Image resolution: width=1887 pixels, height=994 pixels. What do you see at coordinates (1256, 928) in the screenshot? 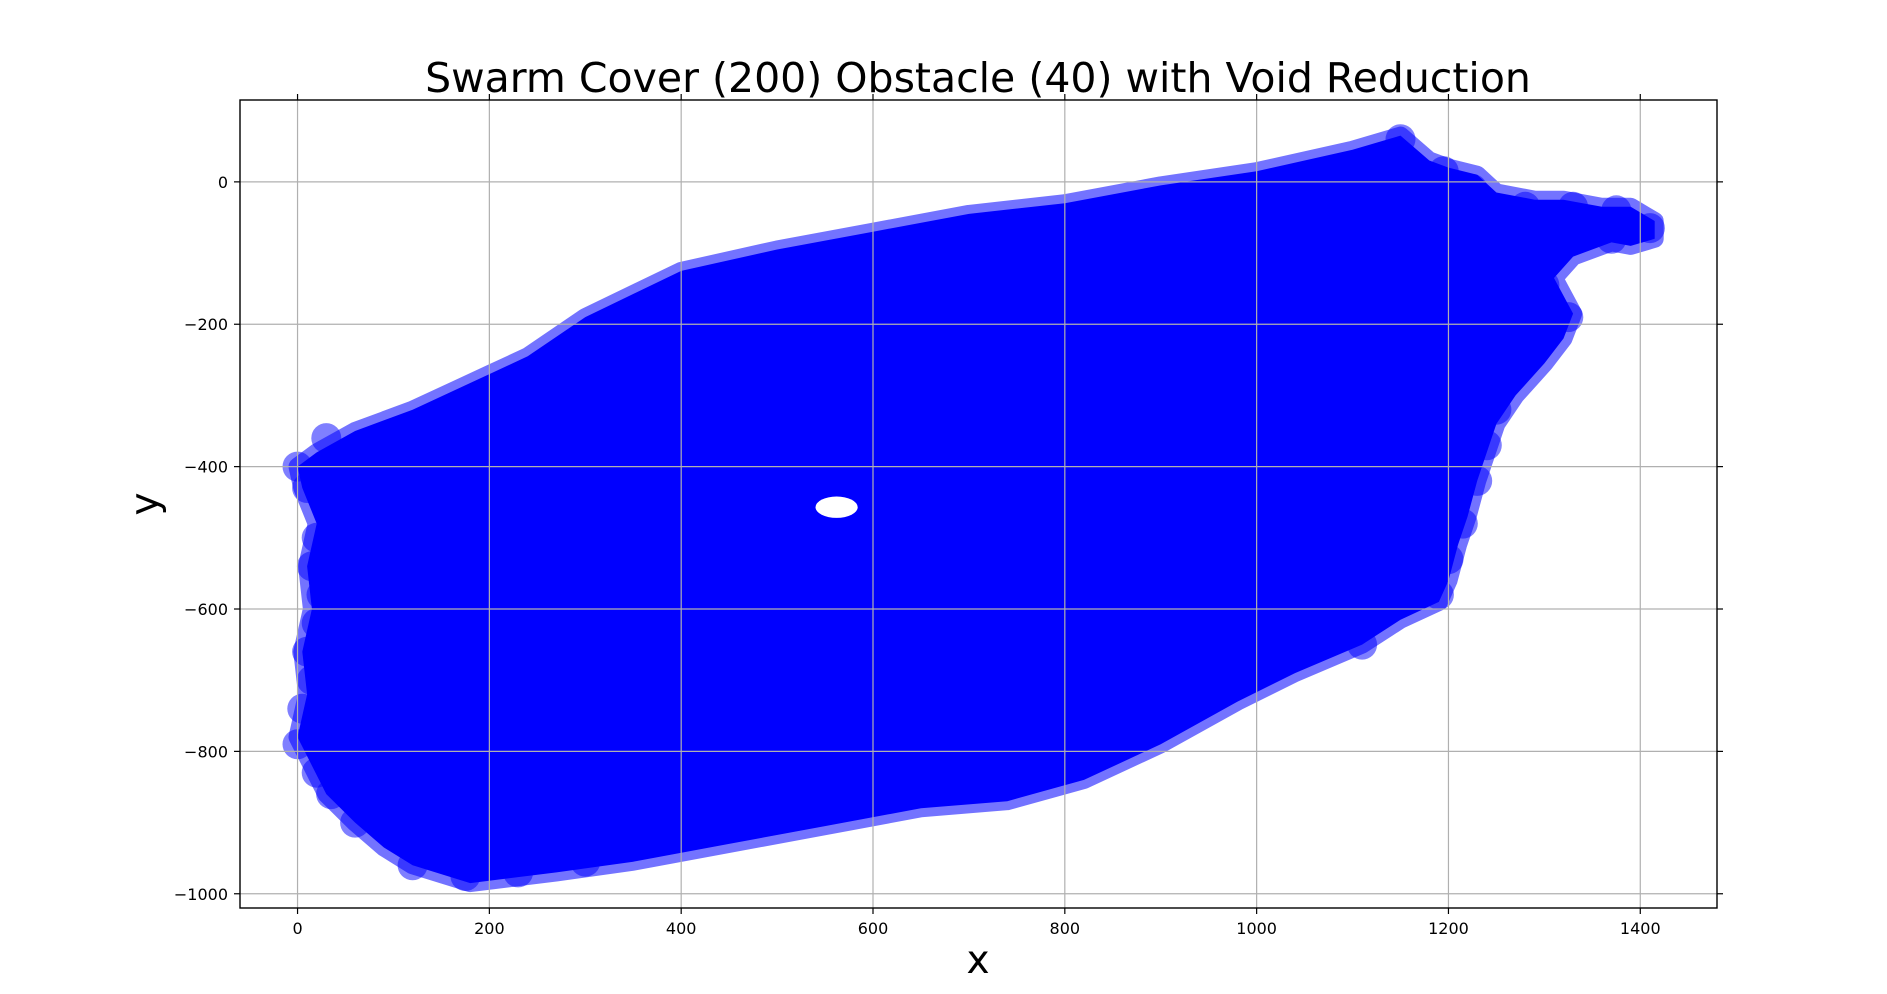
I see `x-tick-label: 1000` at bounding box center [1256, 928].